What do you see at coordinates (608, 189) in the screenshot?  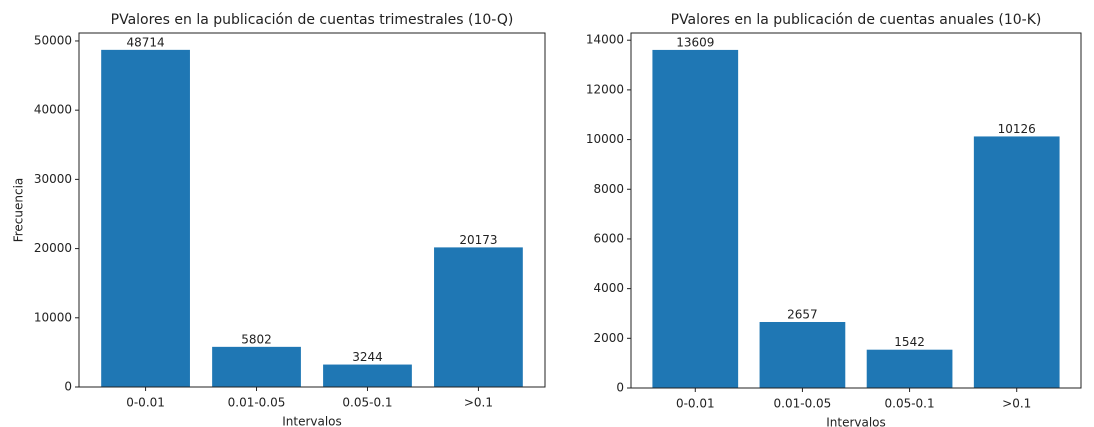 I see `y-tick-label: 8000` at bounding box center [608, 189].